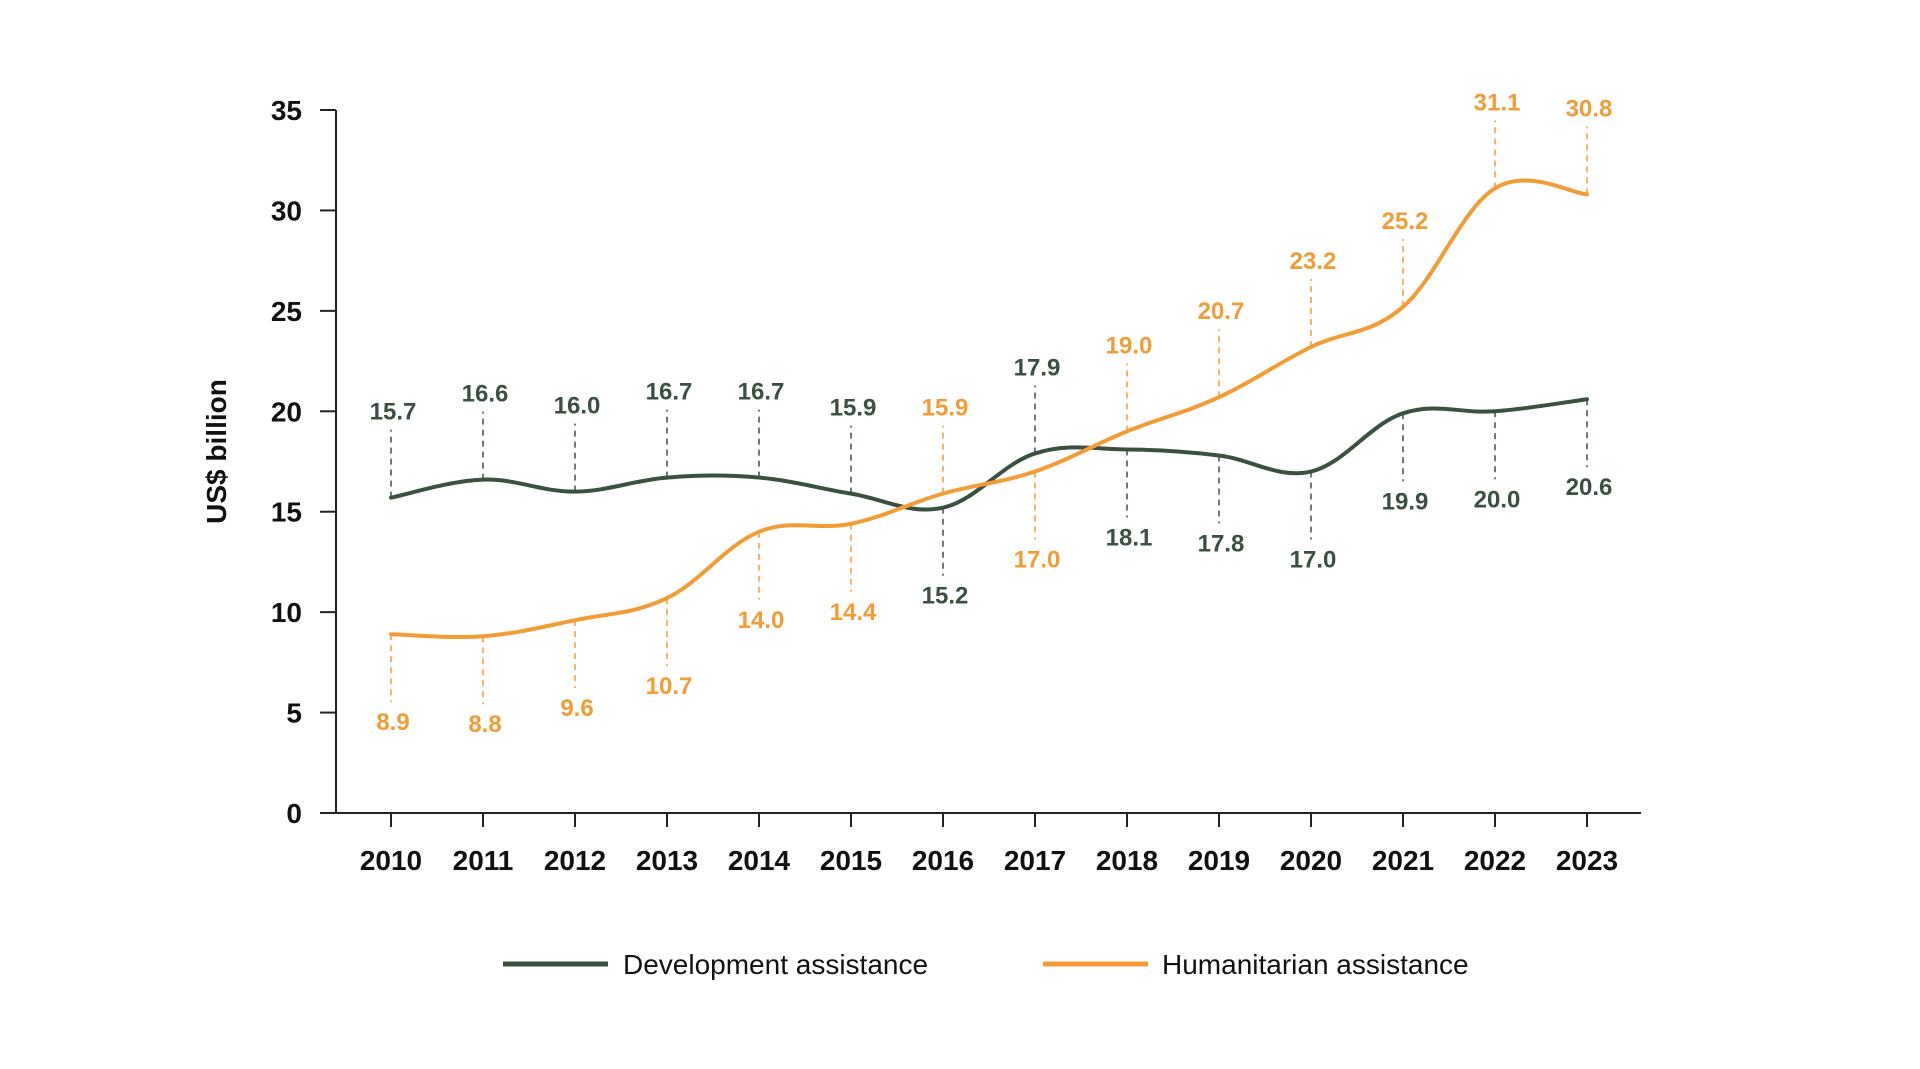 This screenshot has height=1069, width=1920. What do you see at coordinates (286, 110) in the screenshot?
I see `y-tick-label: 35` at bounding box center [286, 110].